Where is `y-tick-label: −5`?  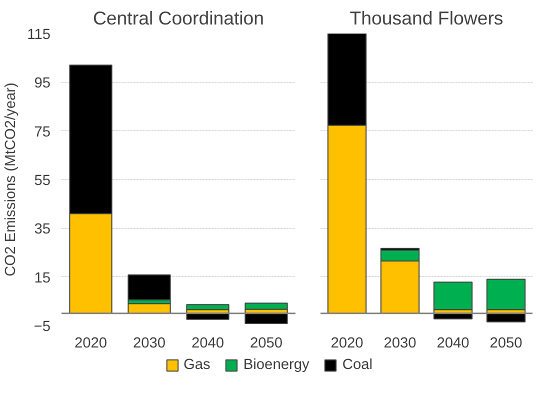 y-tick-label: −5 is located at coordinates (42, 327).